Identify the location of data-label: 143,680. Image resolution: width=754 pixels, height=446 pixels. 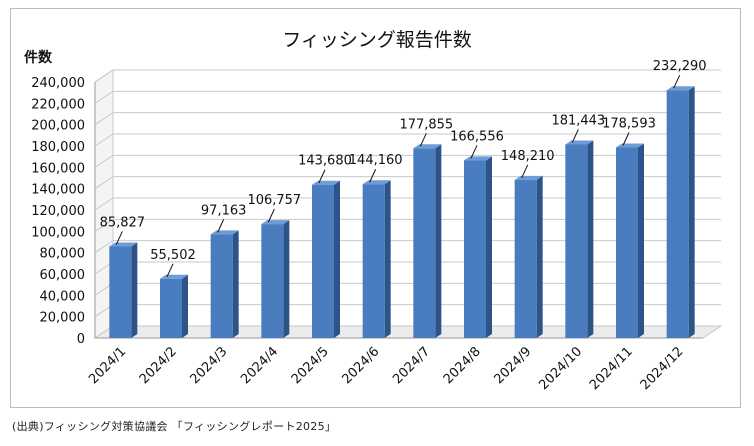
(325, 161).